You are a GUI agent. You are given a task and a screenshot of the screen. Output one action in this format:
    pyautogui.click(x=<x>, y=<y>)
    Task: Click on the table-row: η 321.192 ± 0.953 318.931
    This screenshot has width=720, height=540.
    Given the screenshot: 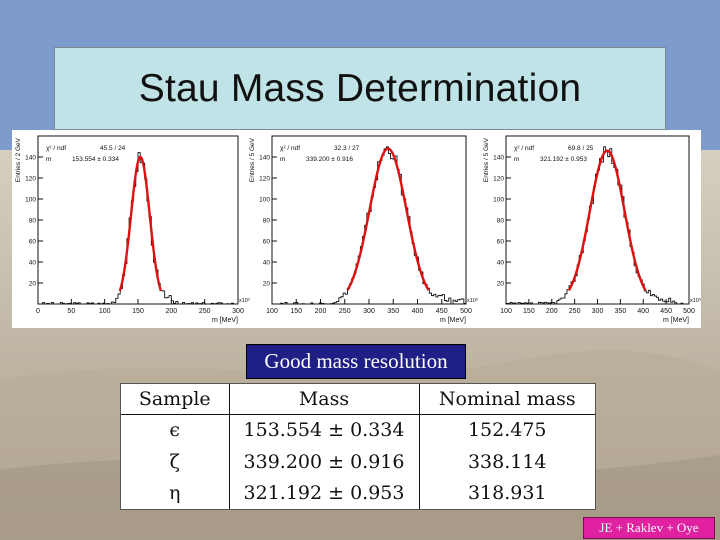 What is the action you would take?
    pyautogui.click(x=358, y=493)
    